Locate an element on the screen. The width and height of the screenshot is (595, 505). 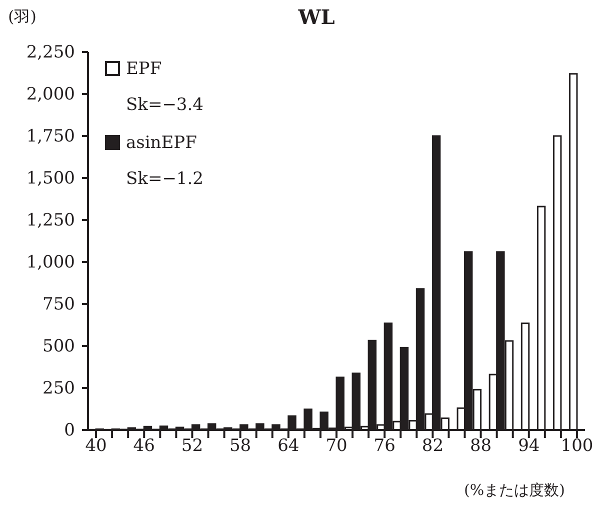
y-tick-label: 1,750 is located at coordinates (50, 136).